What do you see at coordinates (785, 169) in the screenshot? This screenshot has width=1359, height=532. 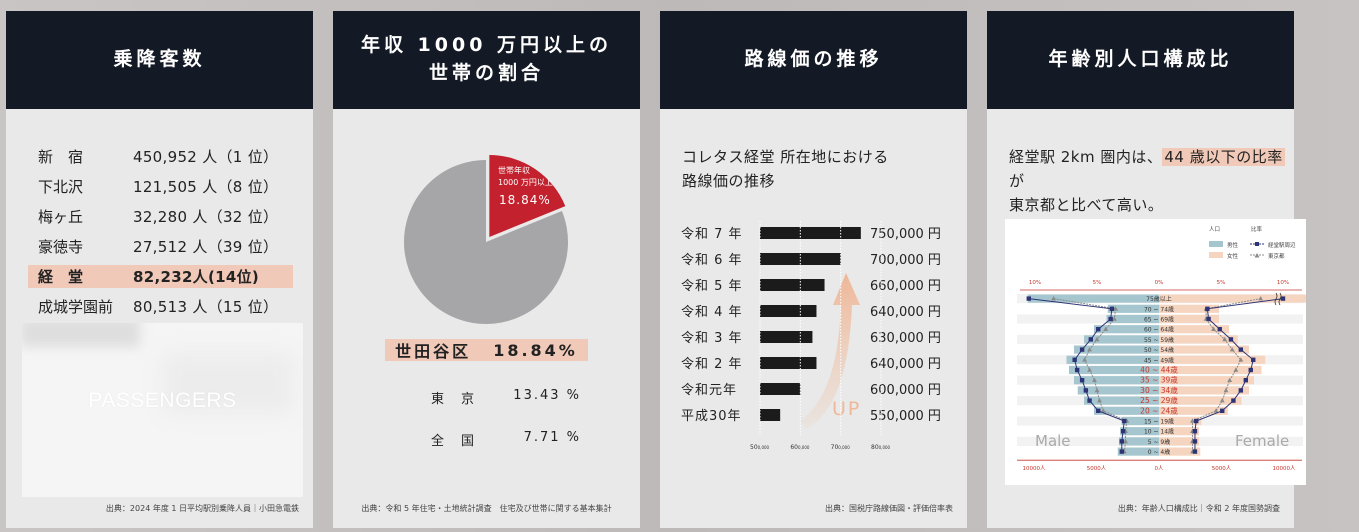 I see `land-price-intro: コレタス経堂 所在地における 路線価の推移` at bounding box center [785, 169].